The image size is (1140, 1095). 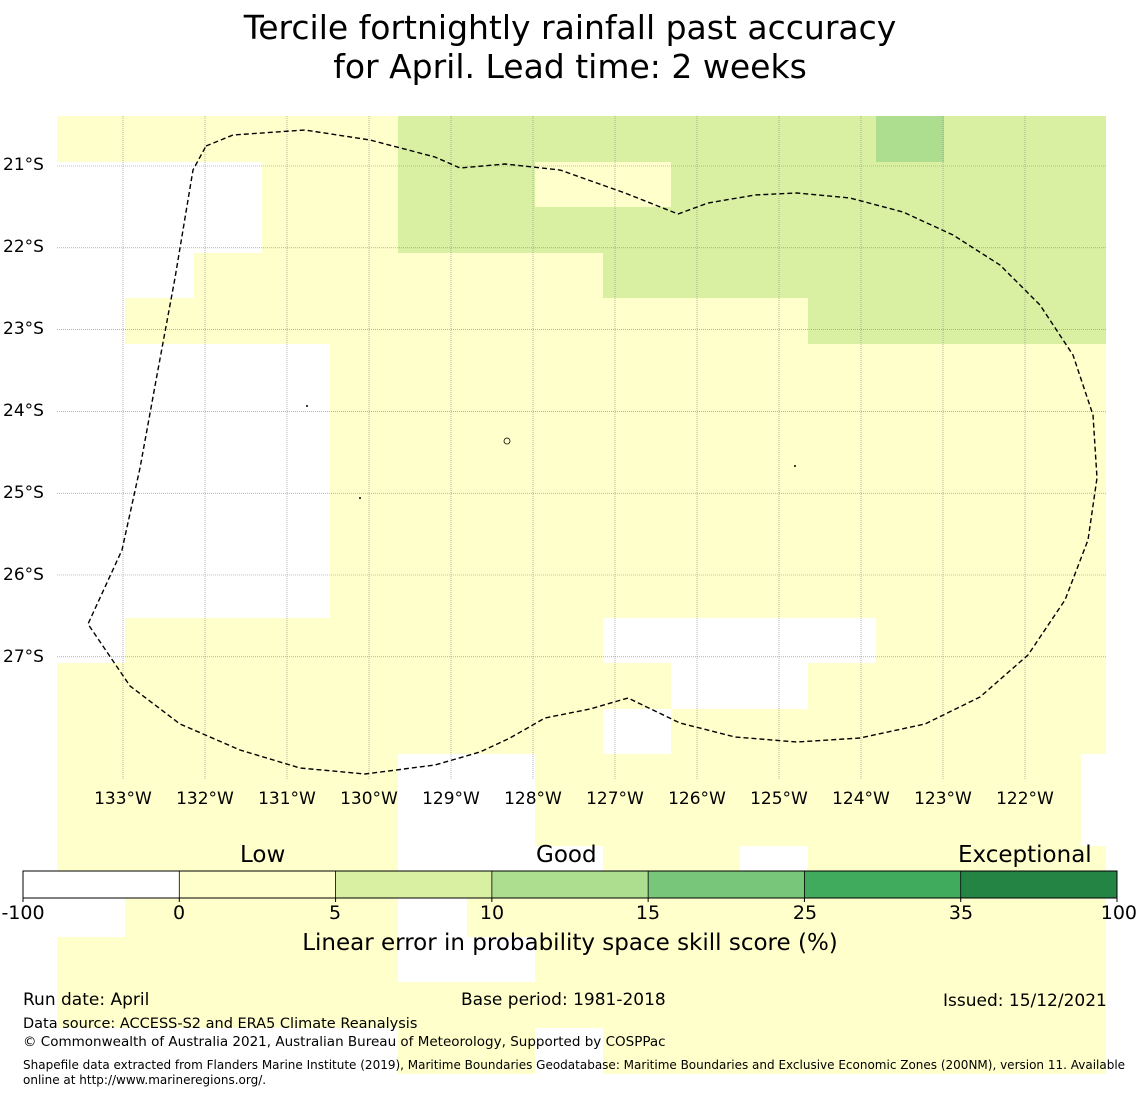 I want to click on lon-label: 129°W, so click(x=451, y=799).